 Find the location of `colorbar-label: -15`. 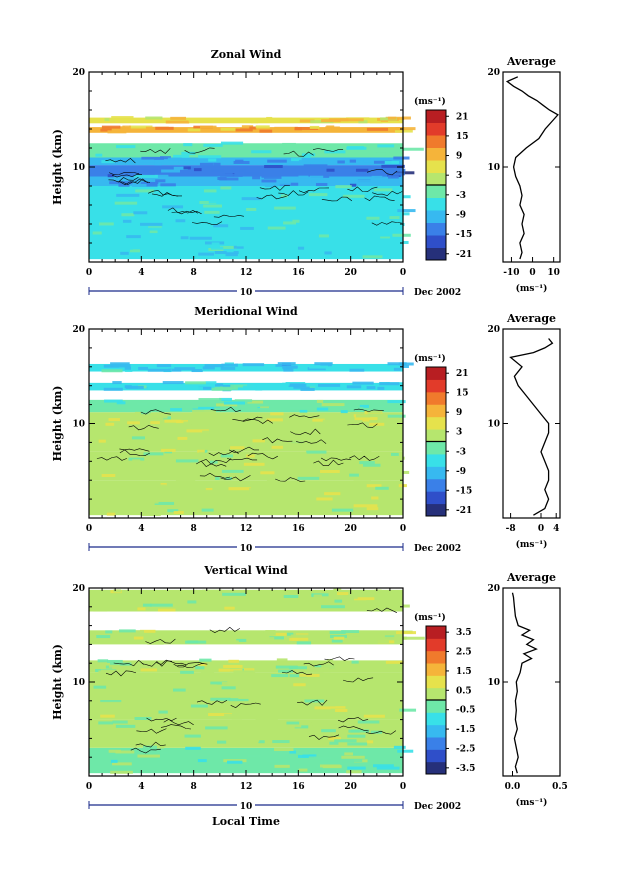

colorbar-label: -15 is located at coordinates (464, 235).